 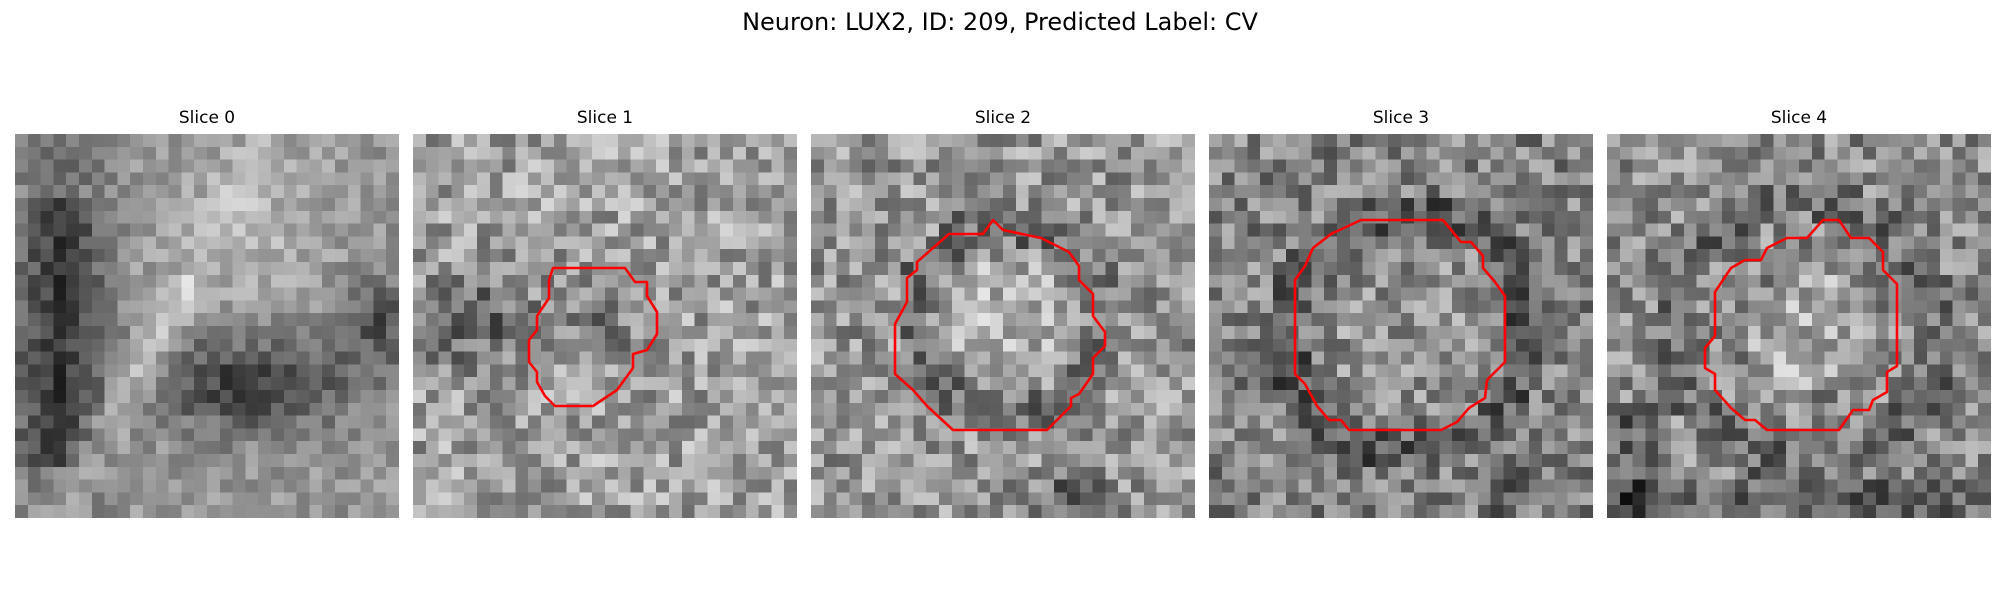 I want to click on slice-title: Slice 4, so click(x=1799, y=118).